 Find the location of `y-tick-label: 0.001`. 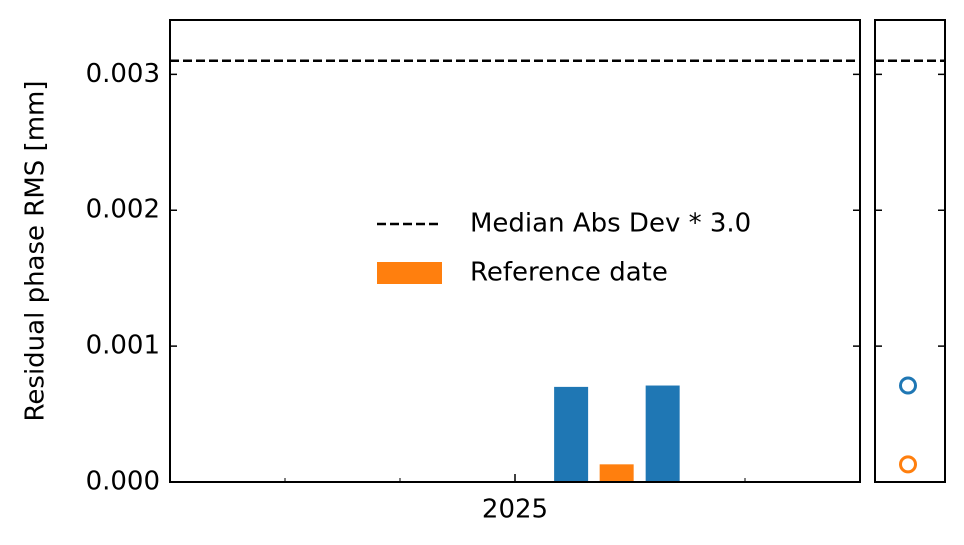

y-tick-label: 0.001 is located at coordinates (123, 346).